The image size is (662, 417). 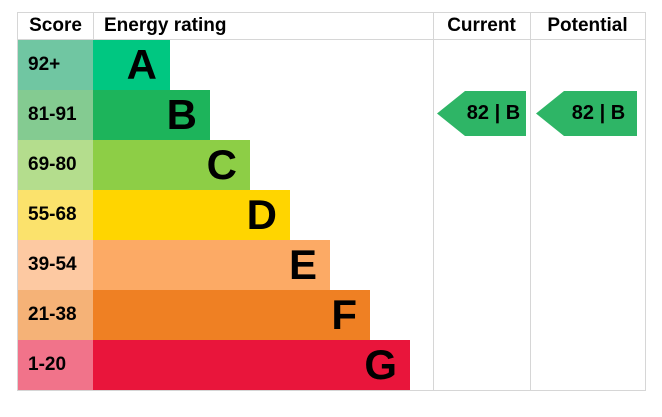 What do you see at coordinates (493, 113) in the screenshot?
I see `current-rating-label: 82 | B` at bounding box center [493, 113].